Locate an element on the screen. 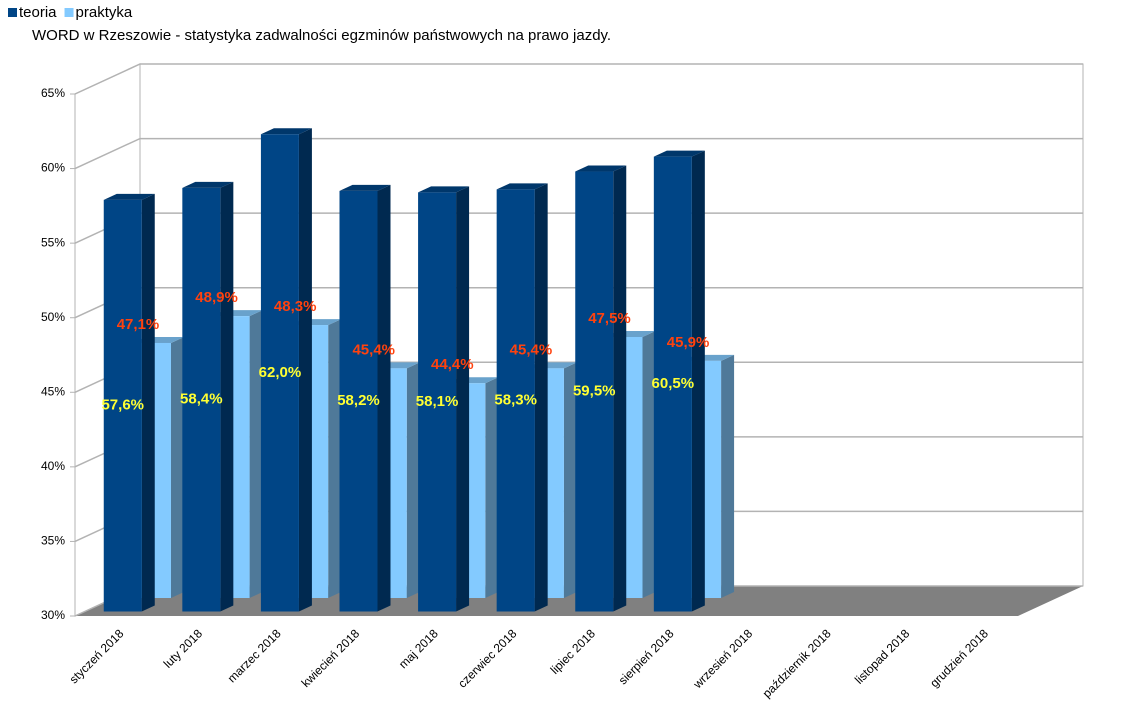 This screenshot has height=726, width=1123. teoria-value-label: 59,5% is located at coordinates (594, 390).